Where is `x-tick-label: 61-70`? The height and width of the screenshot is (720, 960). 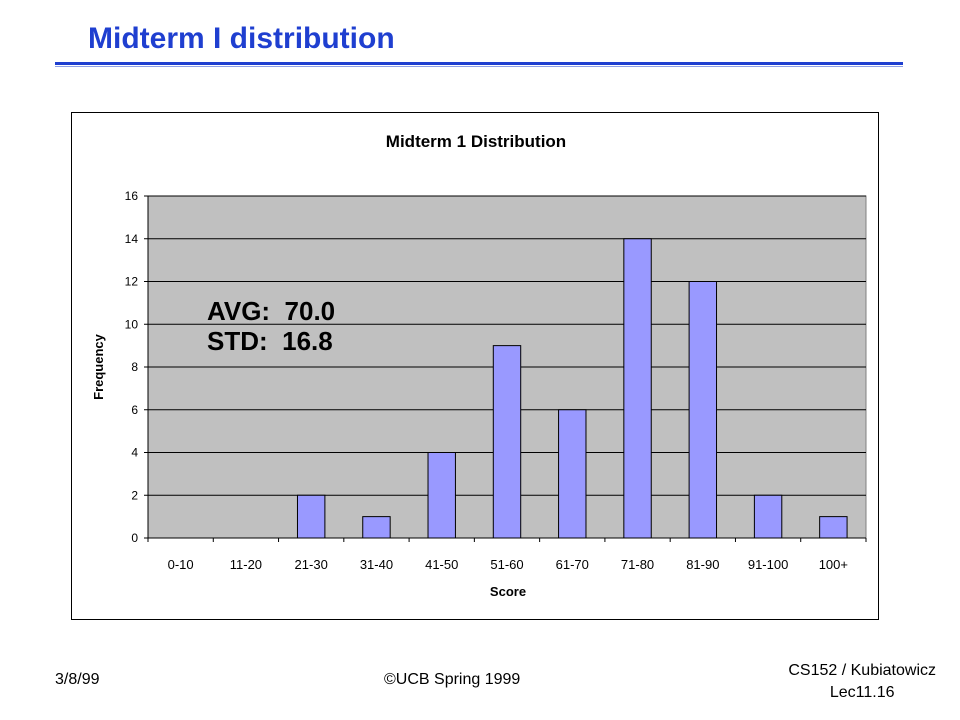
x-tick-label: 61-70 is located at coordinates (572, 564).